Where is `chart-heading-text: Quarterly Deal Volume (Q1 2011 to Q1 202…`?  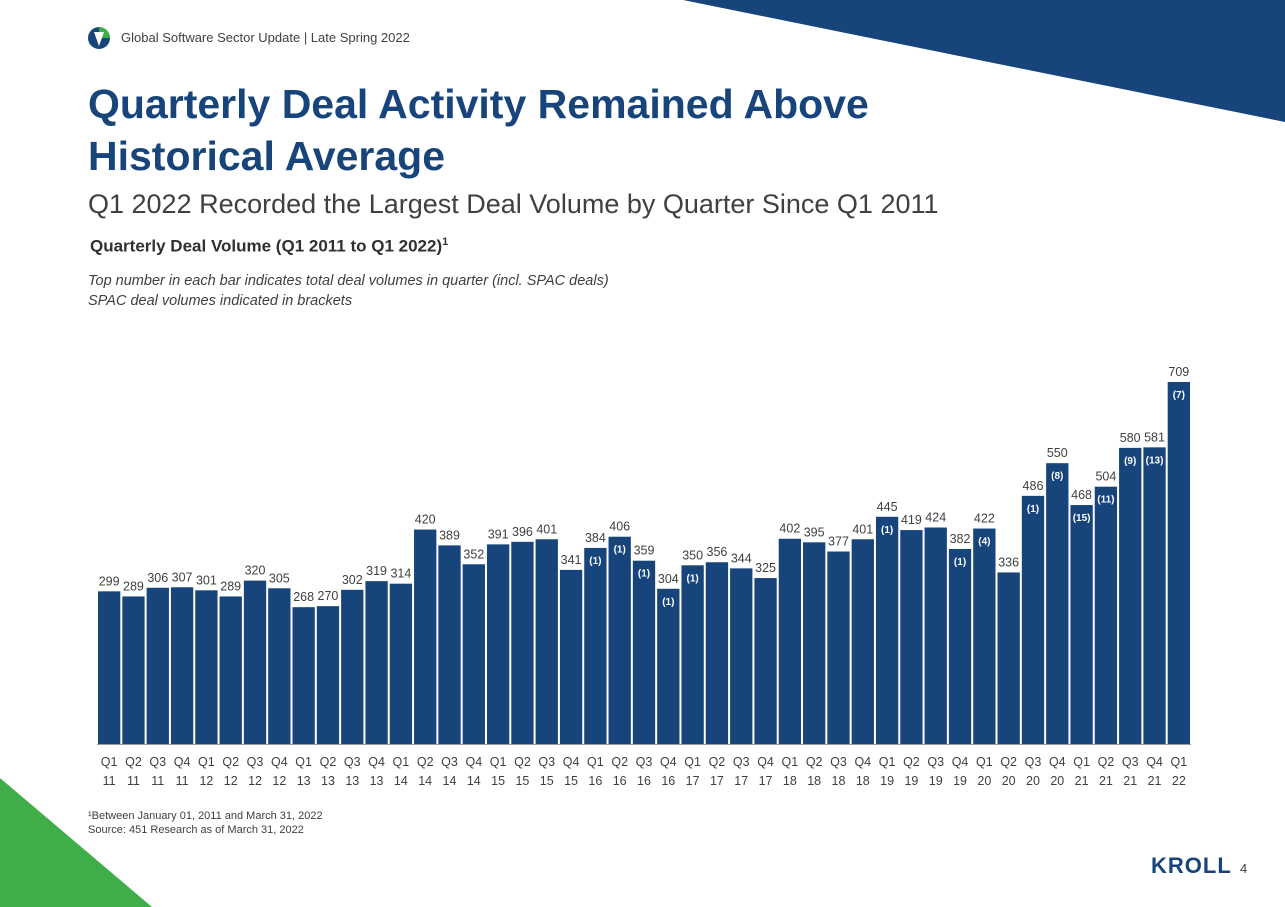 chart-heading-text: Quarterly Deal Volume (Q1 2011 to Q1 202… is located at coordinates (266, 246).